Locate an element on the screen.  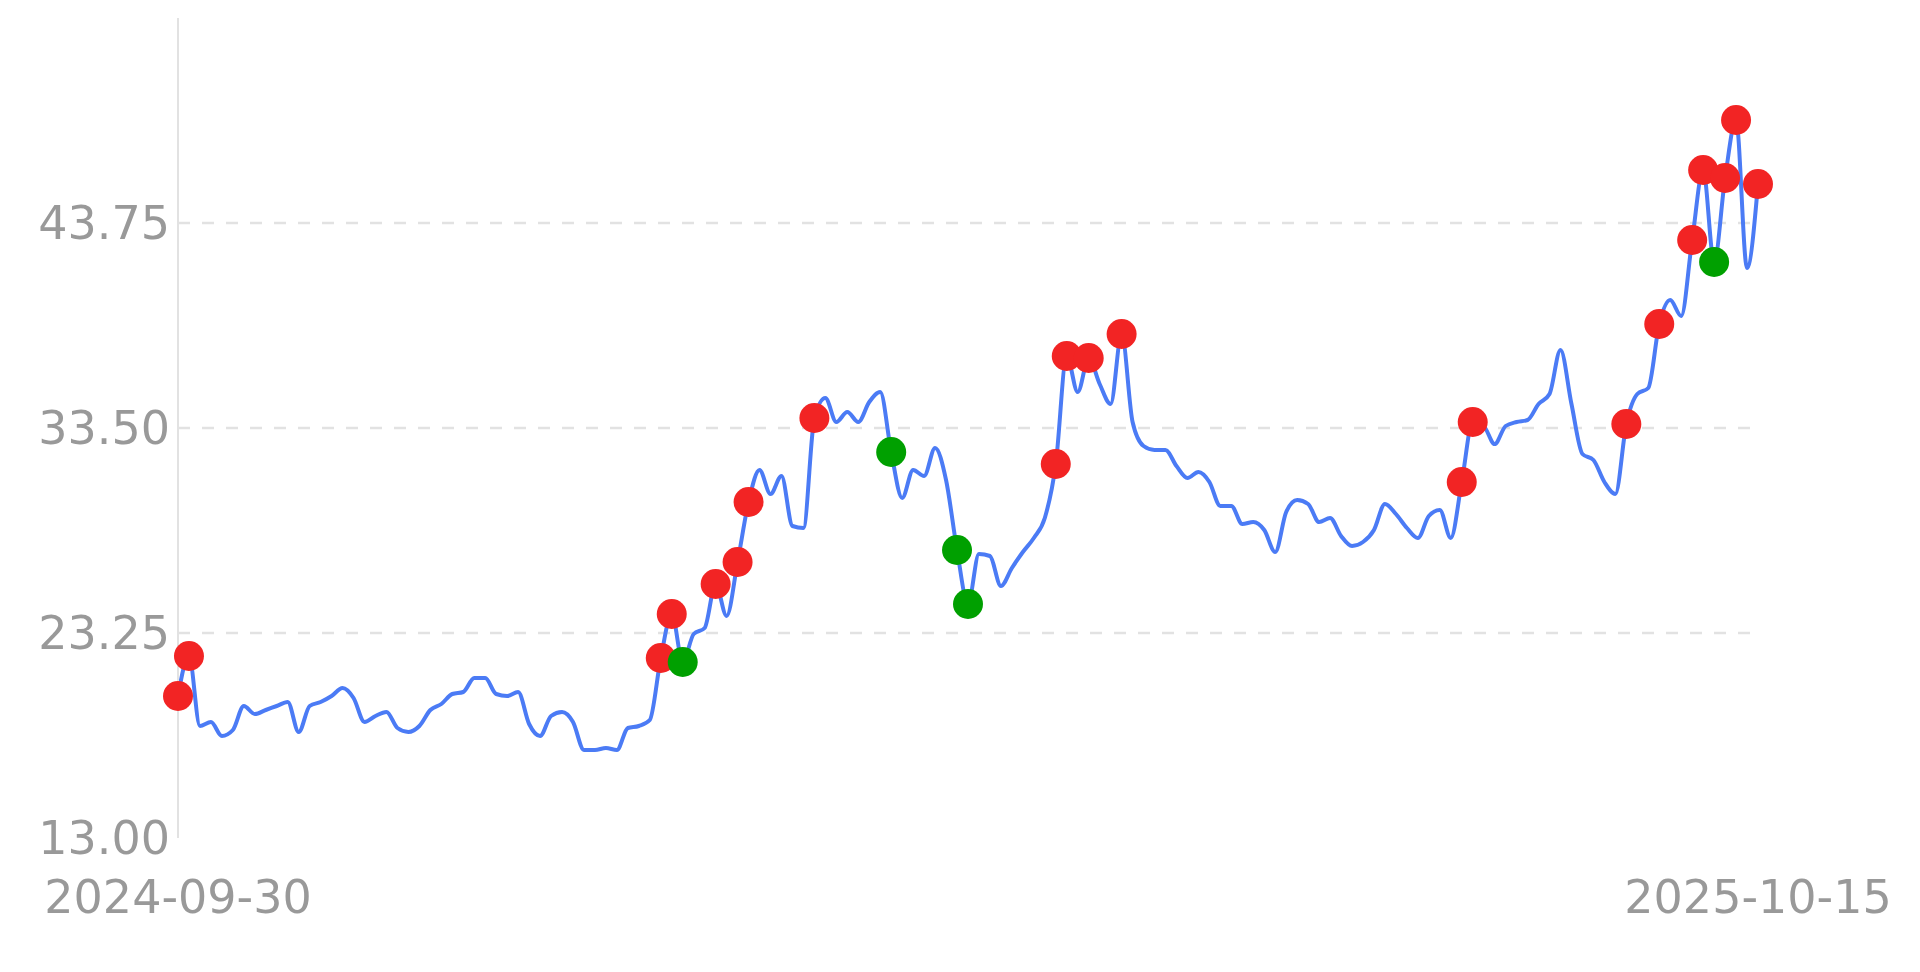
y-tick-label: 33.50 is located at coordinates (104, 428).